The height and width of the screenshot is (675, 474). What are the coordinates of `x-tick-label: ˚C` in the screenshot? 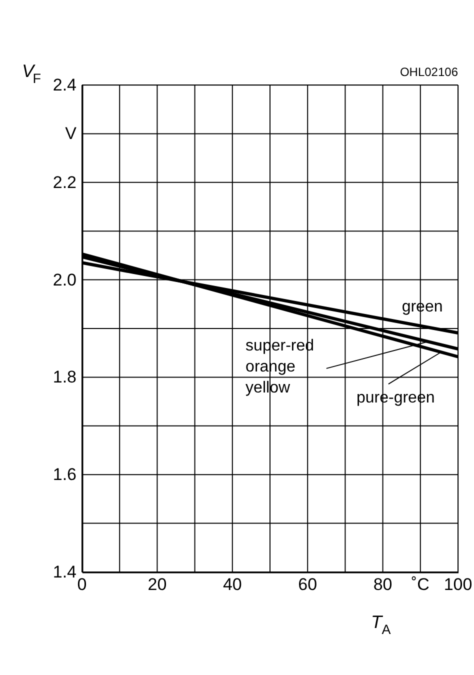 It's located at (420, 584).